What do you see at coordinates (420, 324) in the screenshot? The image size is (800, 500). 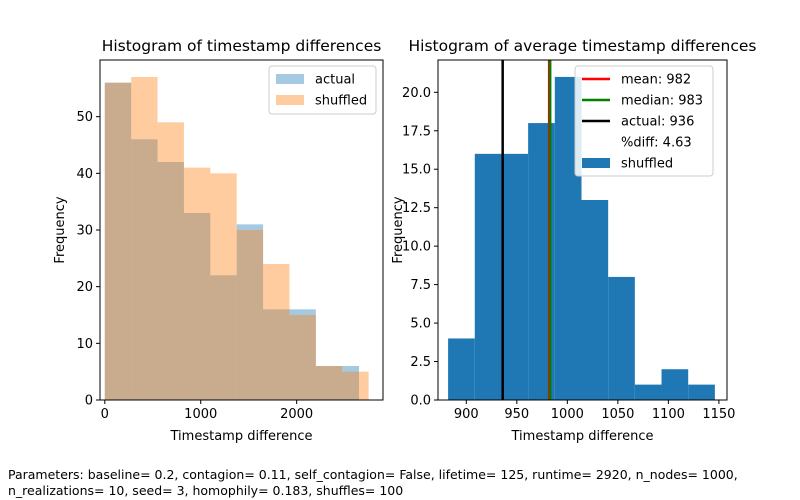 I see `y-tick-label: 5.0` at bounding box center [420, 324].